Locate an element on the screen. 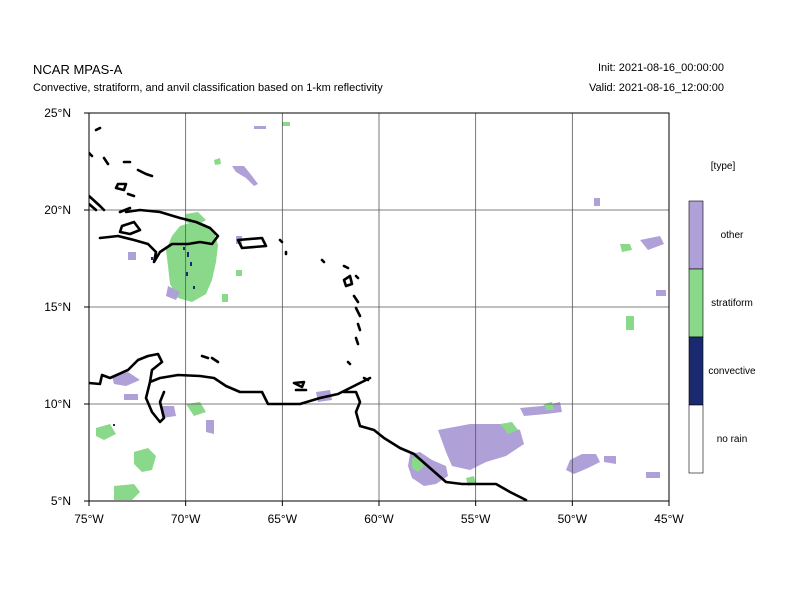  coastline-lesser-antilles is located at coordinates (324, 310).